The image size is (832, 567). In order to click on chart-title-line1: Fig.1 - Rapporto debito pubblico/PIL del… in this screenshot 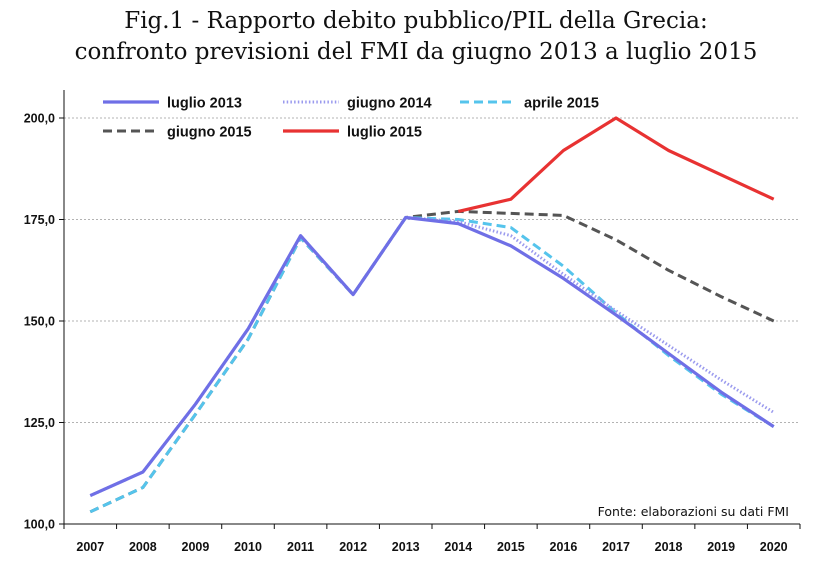, I will do `click(416, 21)`.